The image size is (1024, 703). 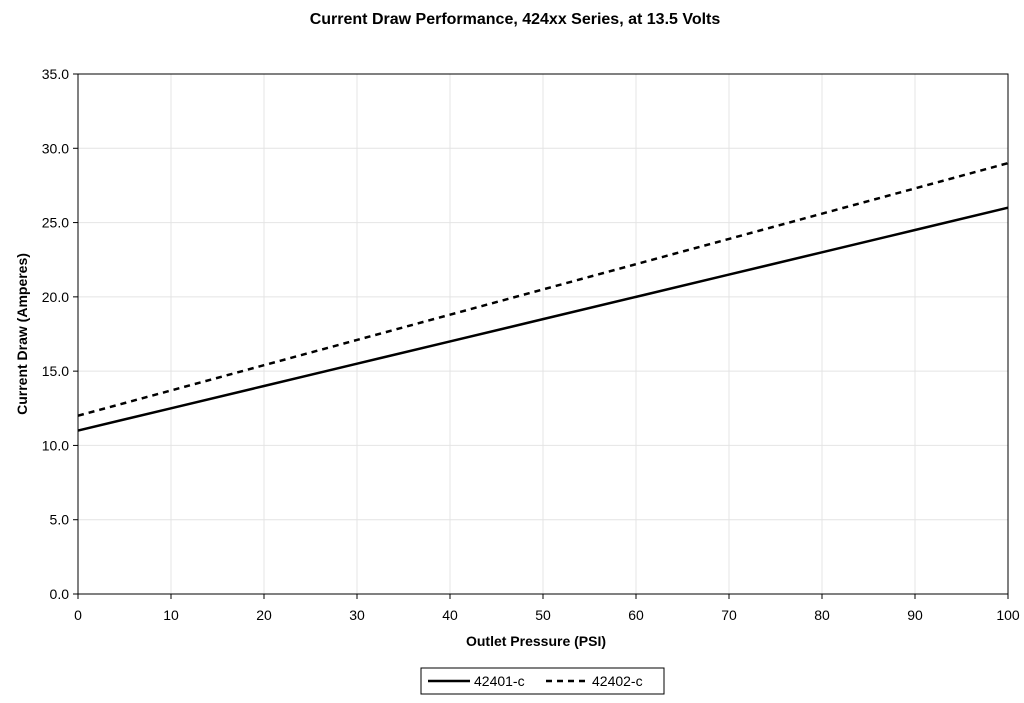 What do you see at coordinates (536, 641) in the screenshot?
I see `x-axis-title: Outlet Pressure (PSI)` at bounding box center [536, 641].